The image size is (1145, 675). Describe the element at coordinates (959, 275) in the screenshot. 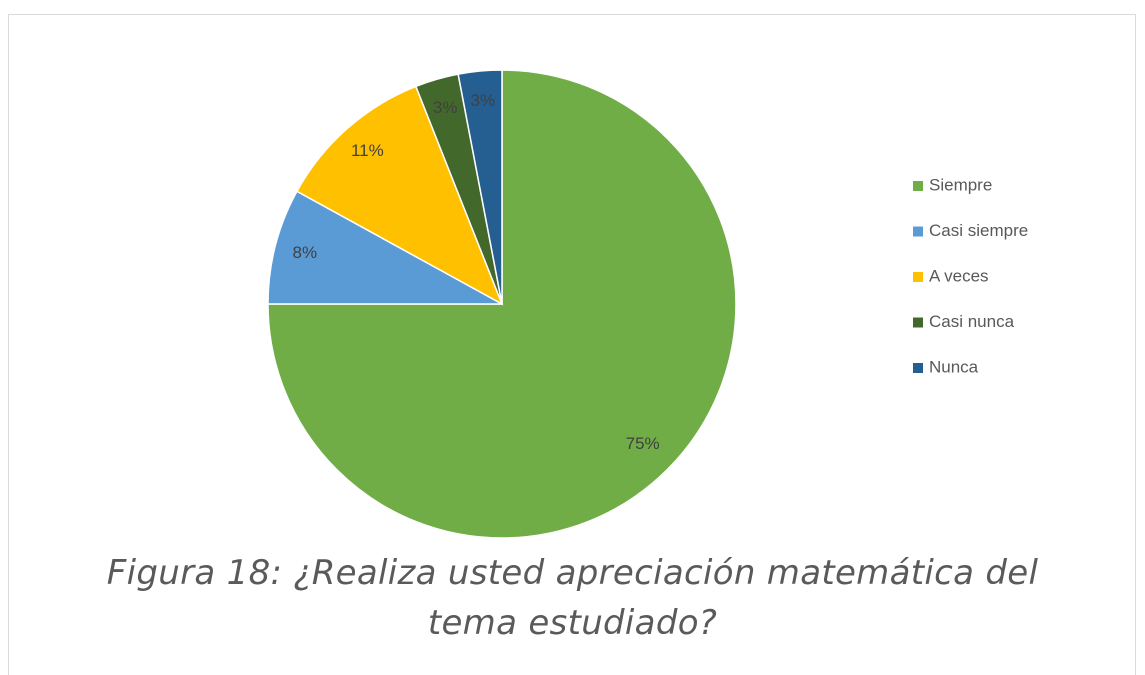

I see `legend-label: A veces` at that location.